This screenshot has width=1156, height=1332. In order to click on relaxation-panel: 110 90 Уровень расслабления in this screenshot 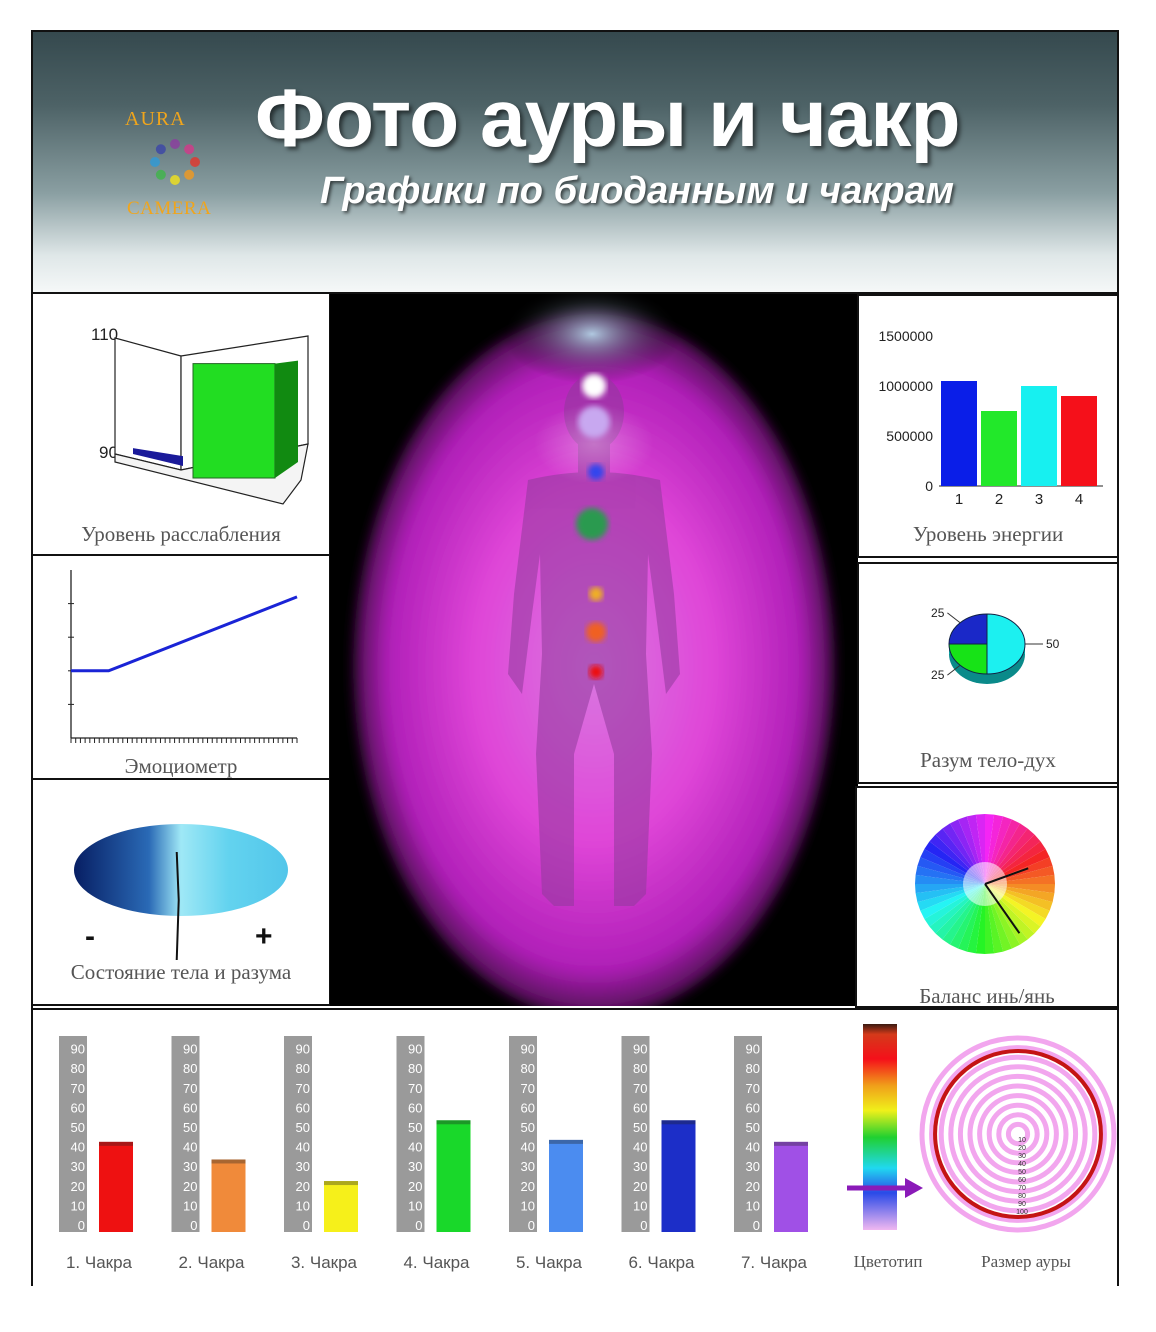, I will do `click(181, 424)`.